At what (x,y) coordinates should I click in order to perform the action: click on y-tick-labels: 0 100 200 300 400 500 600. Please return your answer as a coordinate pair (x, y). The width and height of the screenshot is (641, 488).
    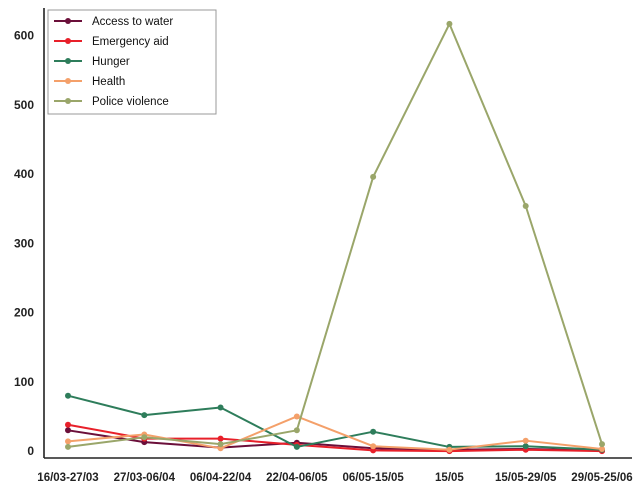
    Looking at the image, I should click on (24, 243).